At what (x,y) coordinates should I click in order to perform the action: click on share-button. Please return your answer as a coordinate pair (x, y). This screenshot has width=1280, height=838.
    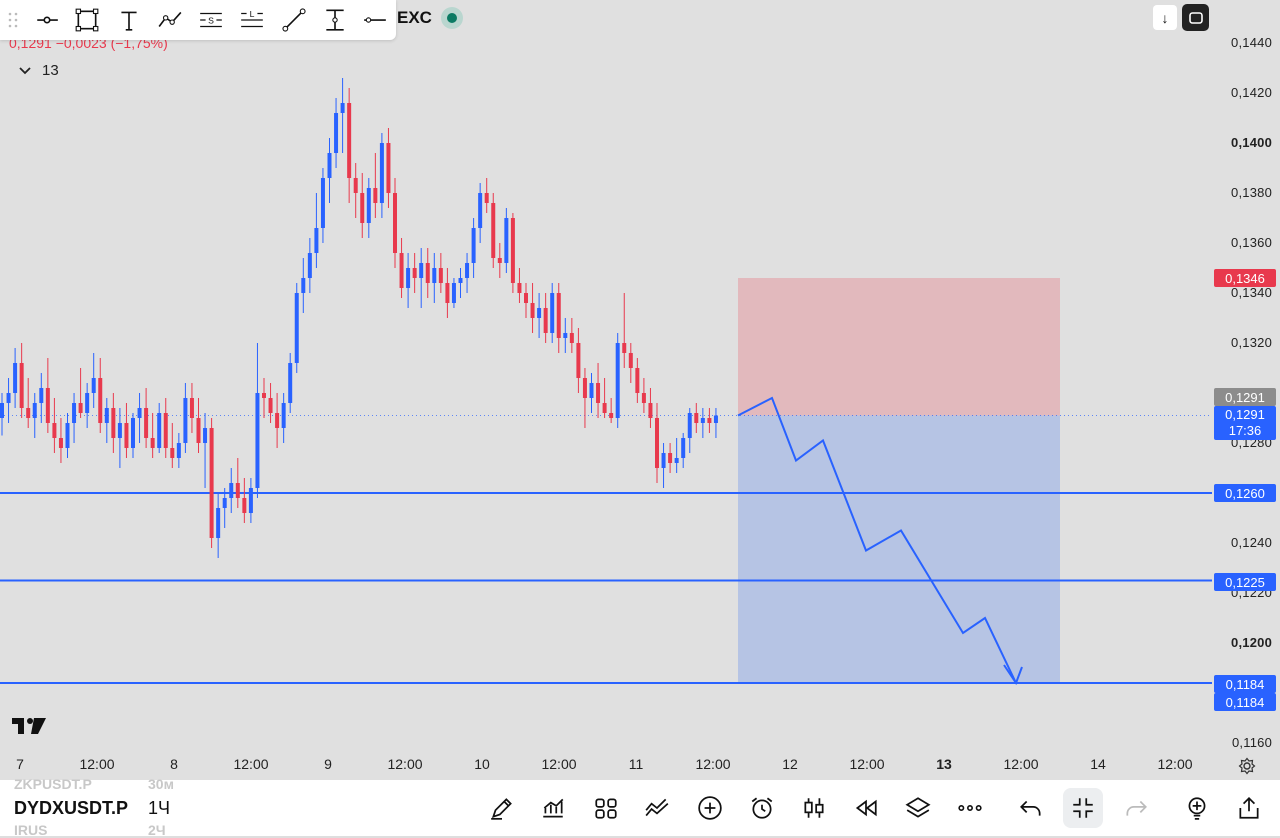
    Looking at the image, I should click on (1249, 808).